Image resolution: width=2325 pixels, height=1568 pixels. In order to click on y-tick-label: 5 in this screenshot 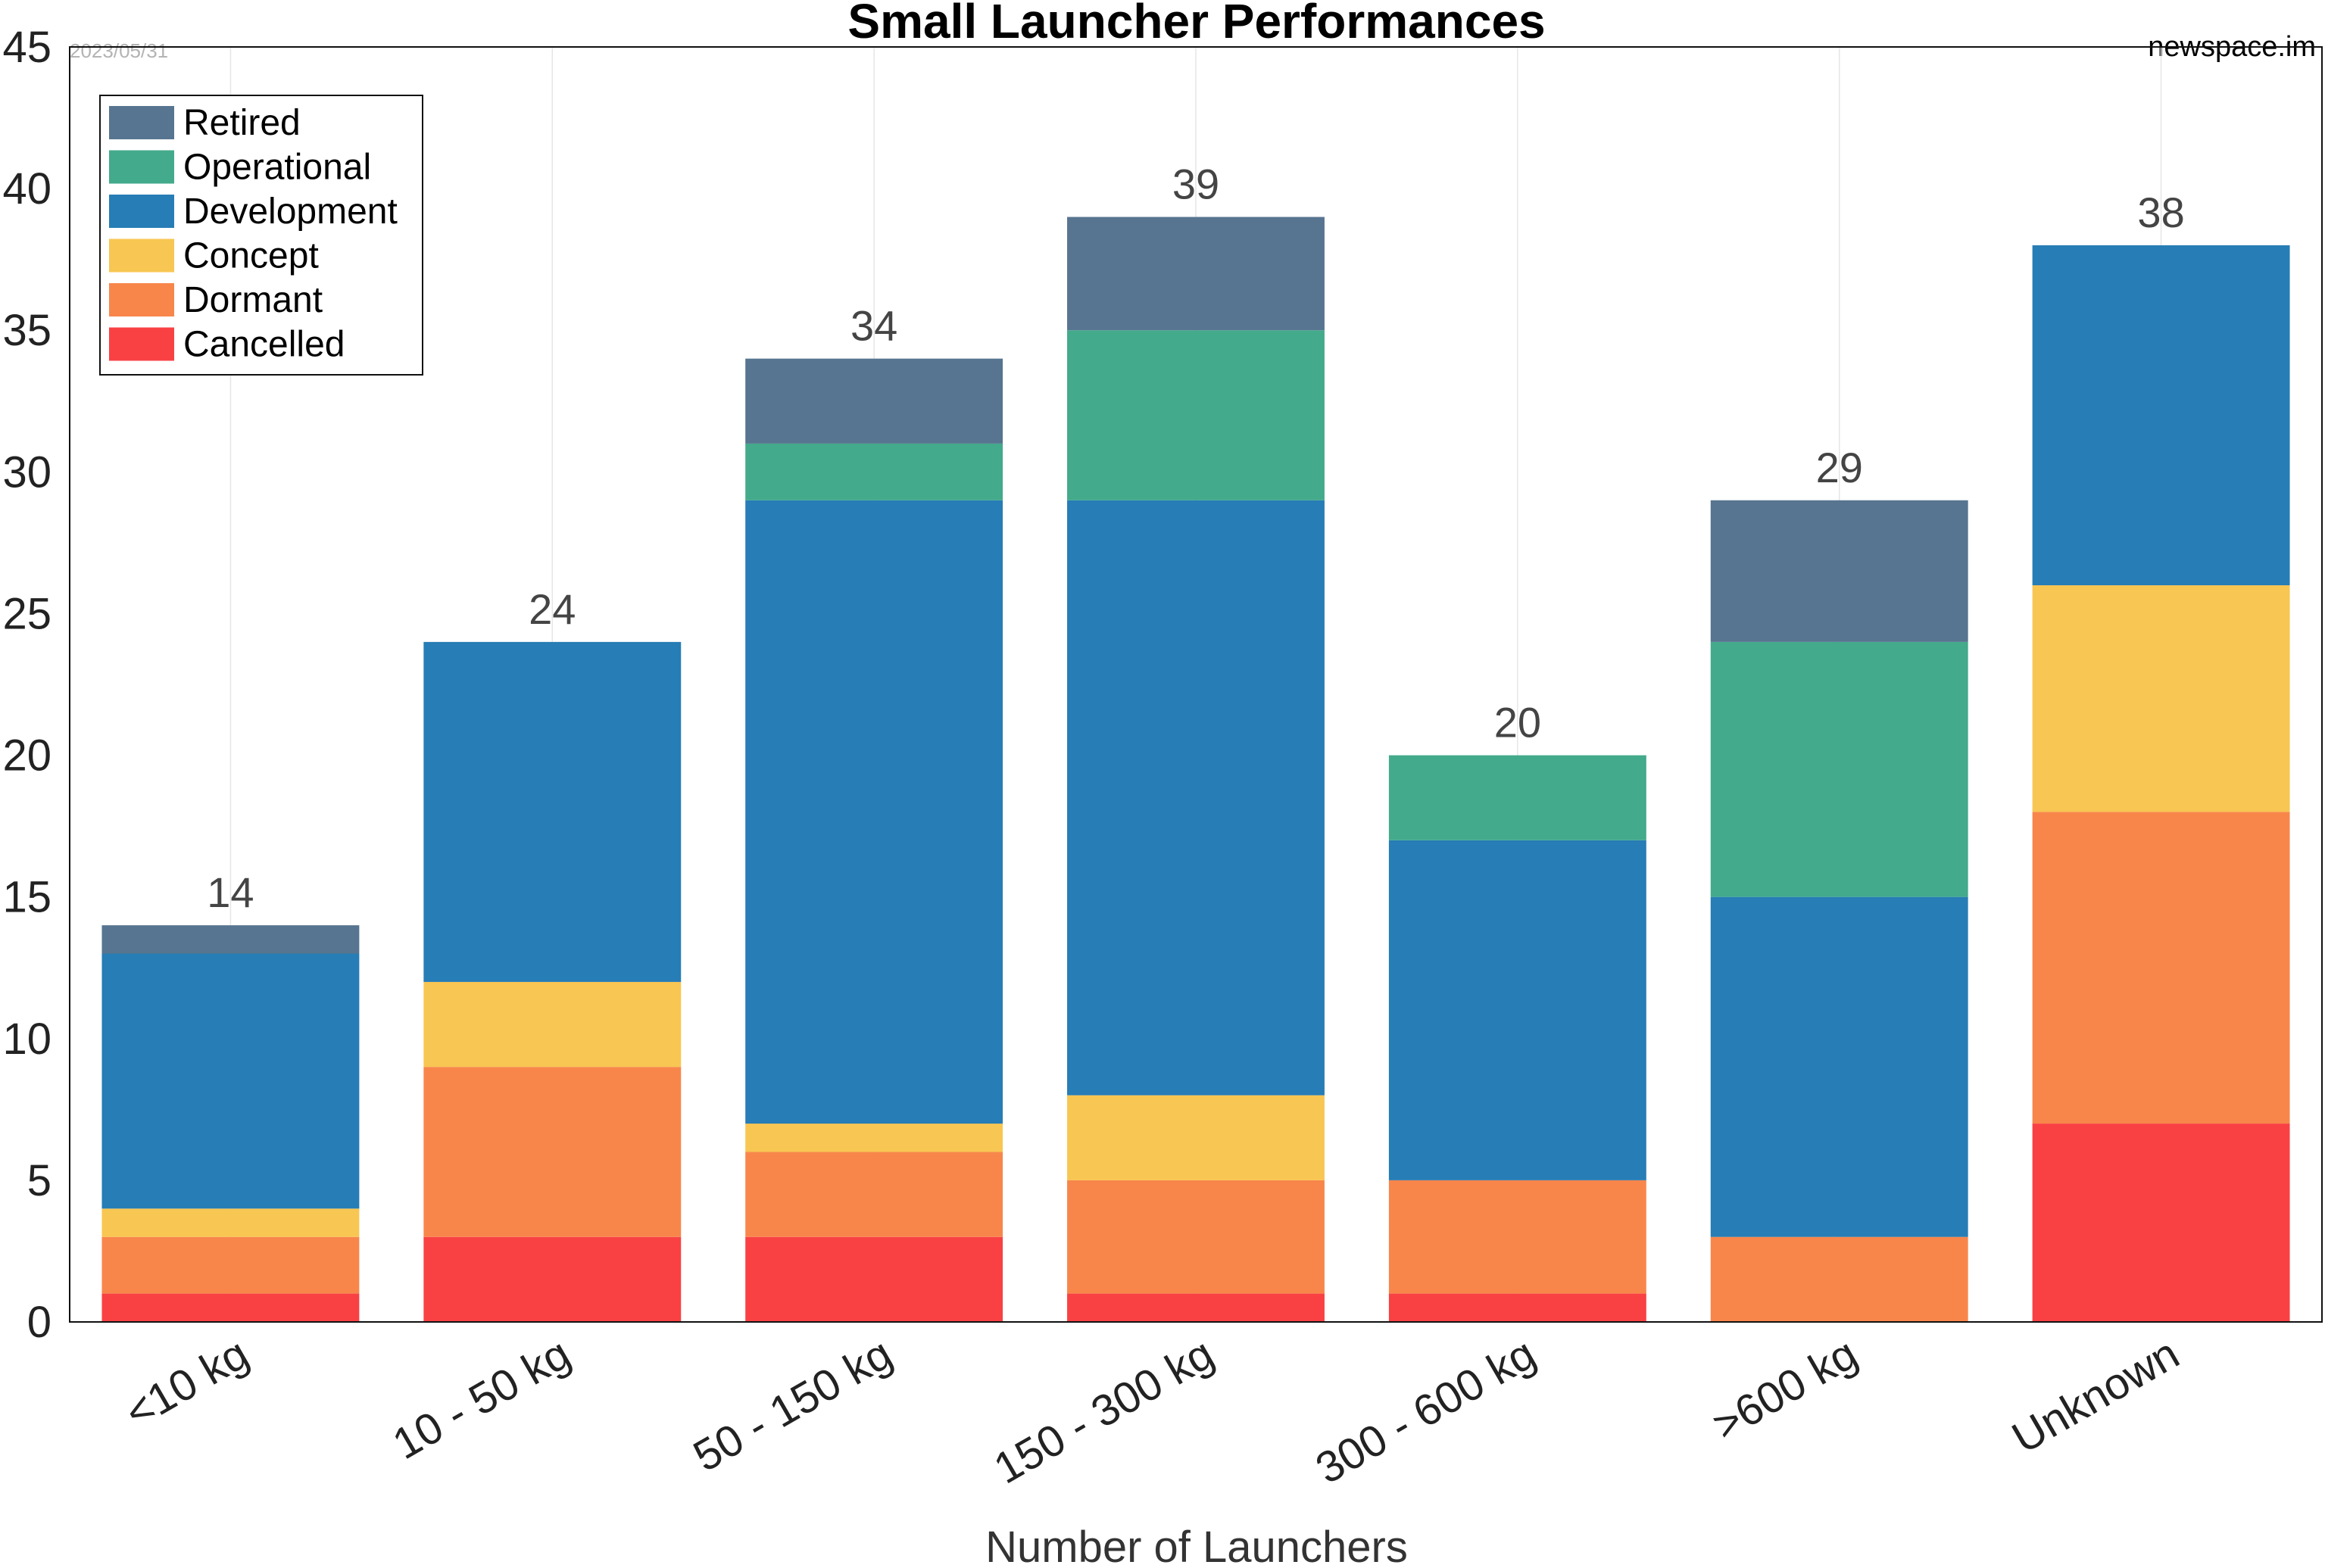, I will do `click(39, 1180)`.